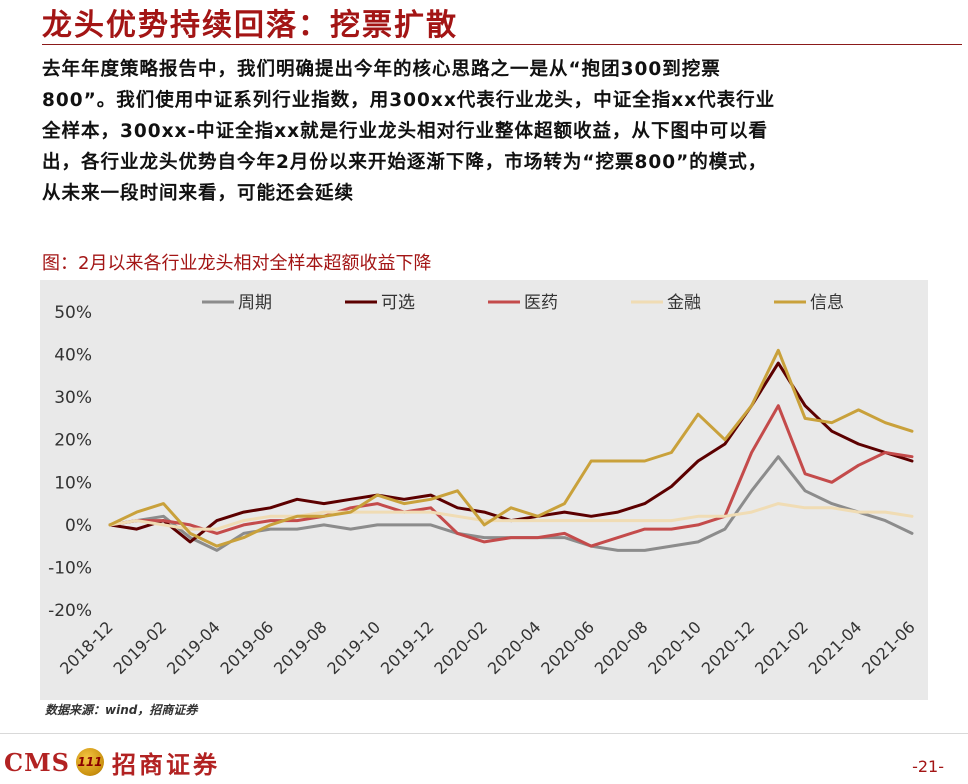 The image size is (968, 784). Describe the element at coordinates (541, 303) in the screenshot. I see `legend-label: 医药` at that location.